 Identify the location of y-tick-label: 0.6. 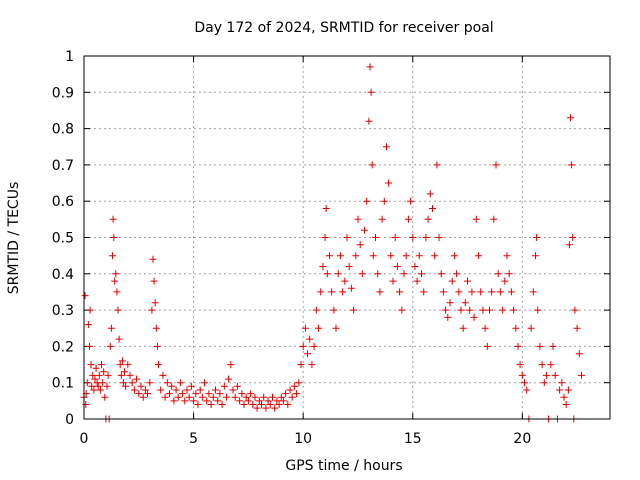
(63, 202).